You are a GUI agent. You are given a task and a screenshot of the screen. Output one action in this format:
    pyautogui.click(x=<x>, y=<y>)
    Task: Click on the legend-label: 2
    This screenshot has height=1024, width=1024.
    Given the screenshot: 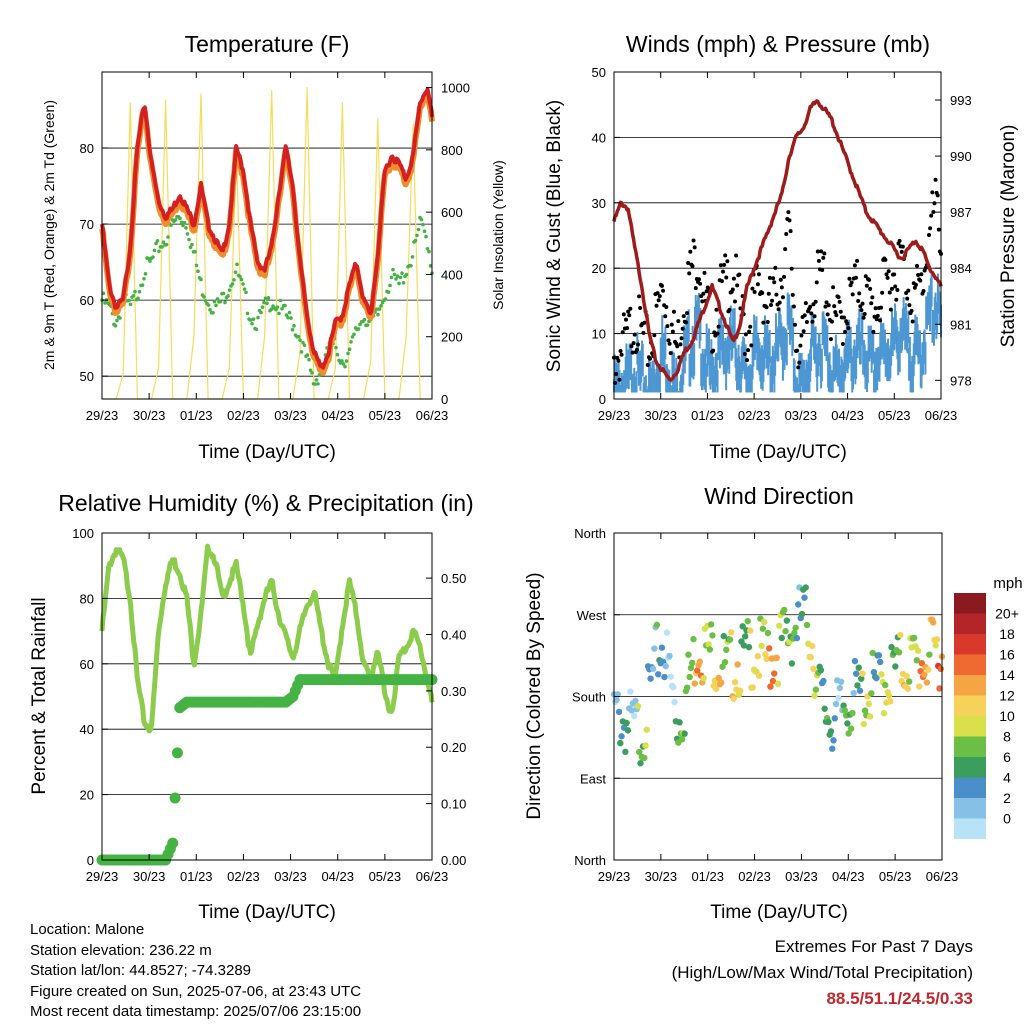 What is the action you would take?
    pyautogui.click(x=1007, y=798)
    